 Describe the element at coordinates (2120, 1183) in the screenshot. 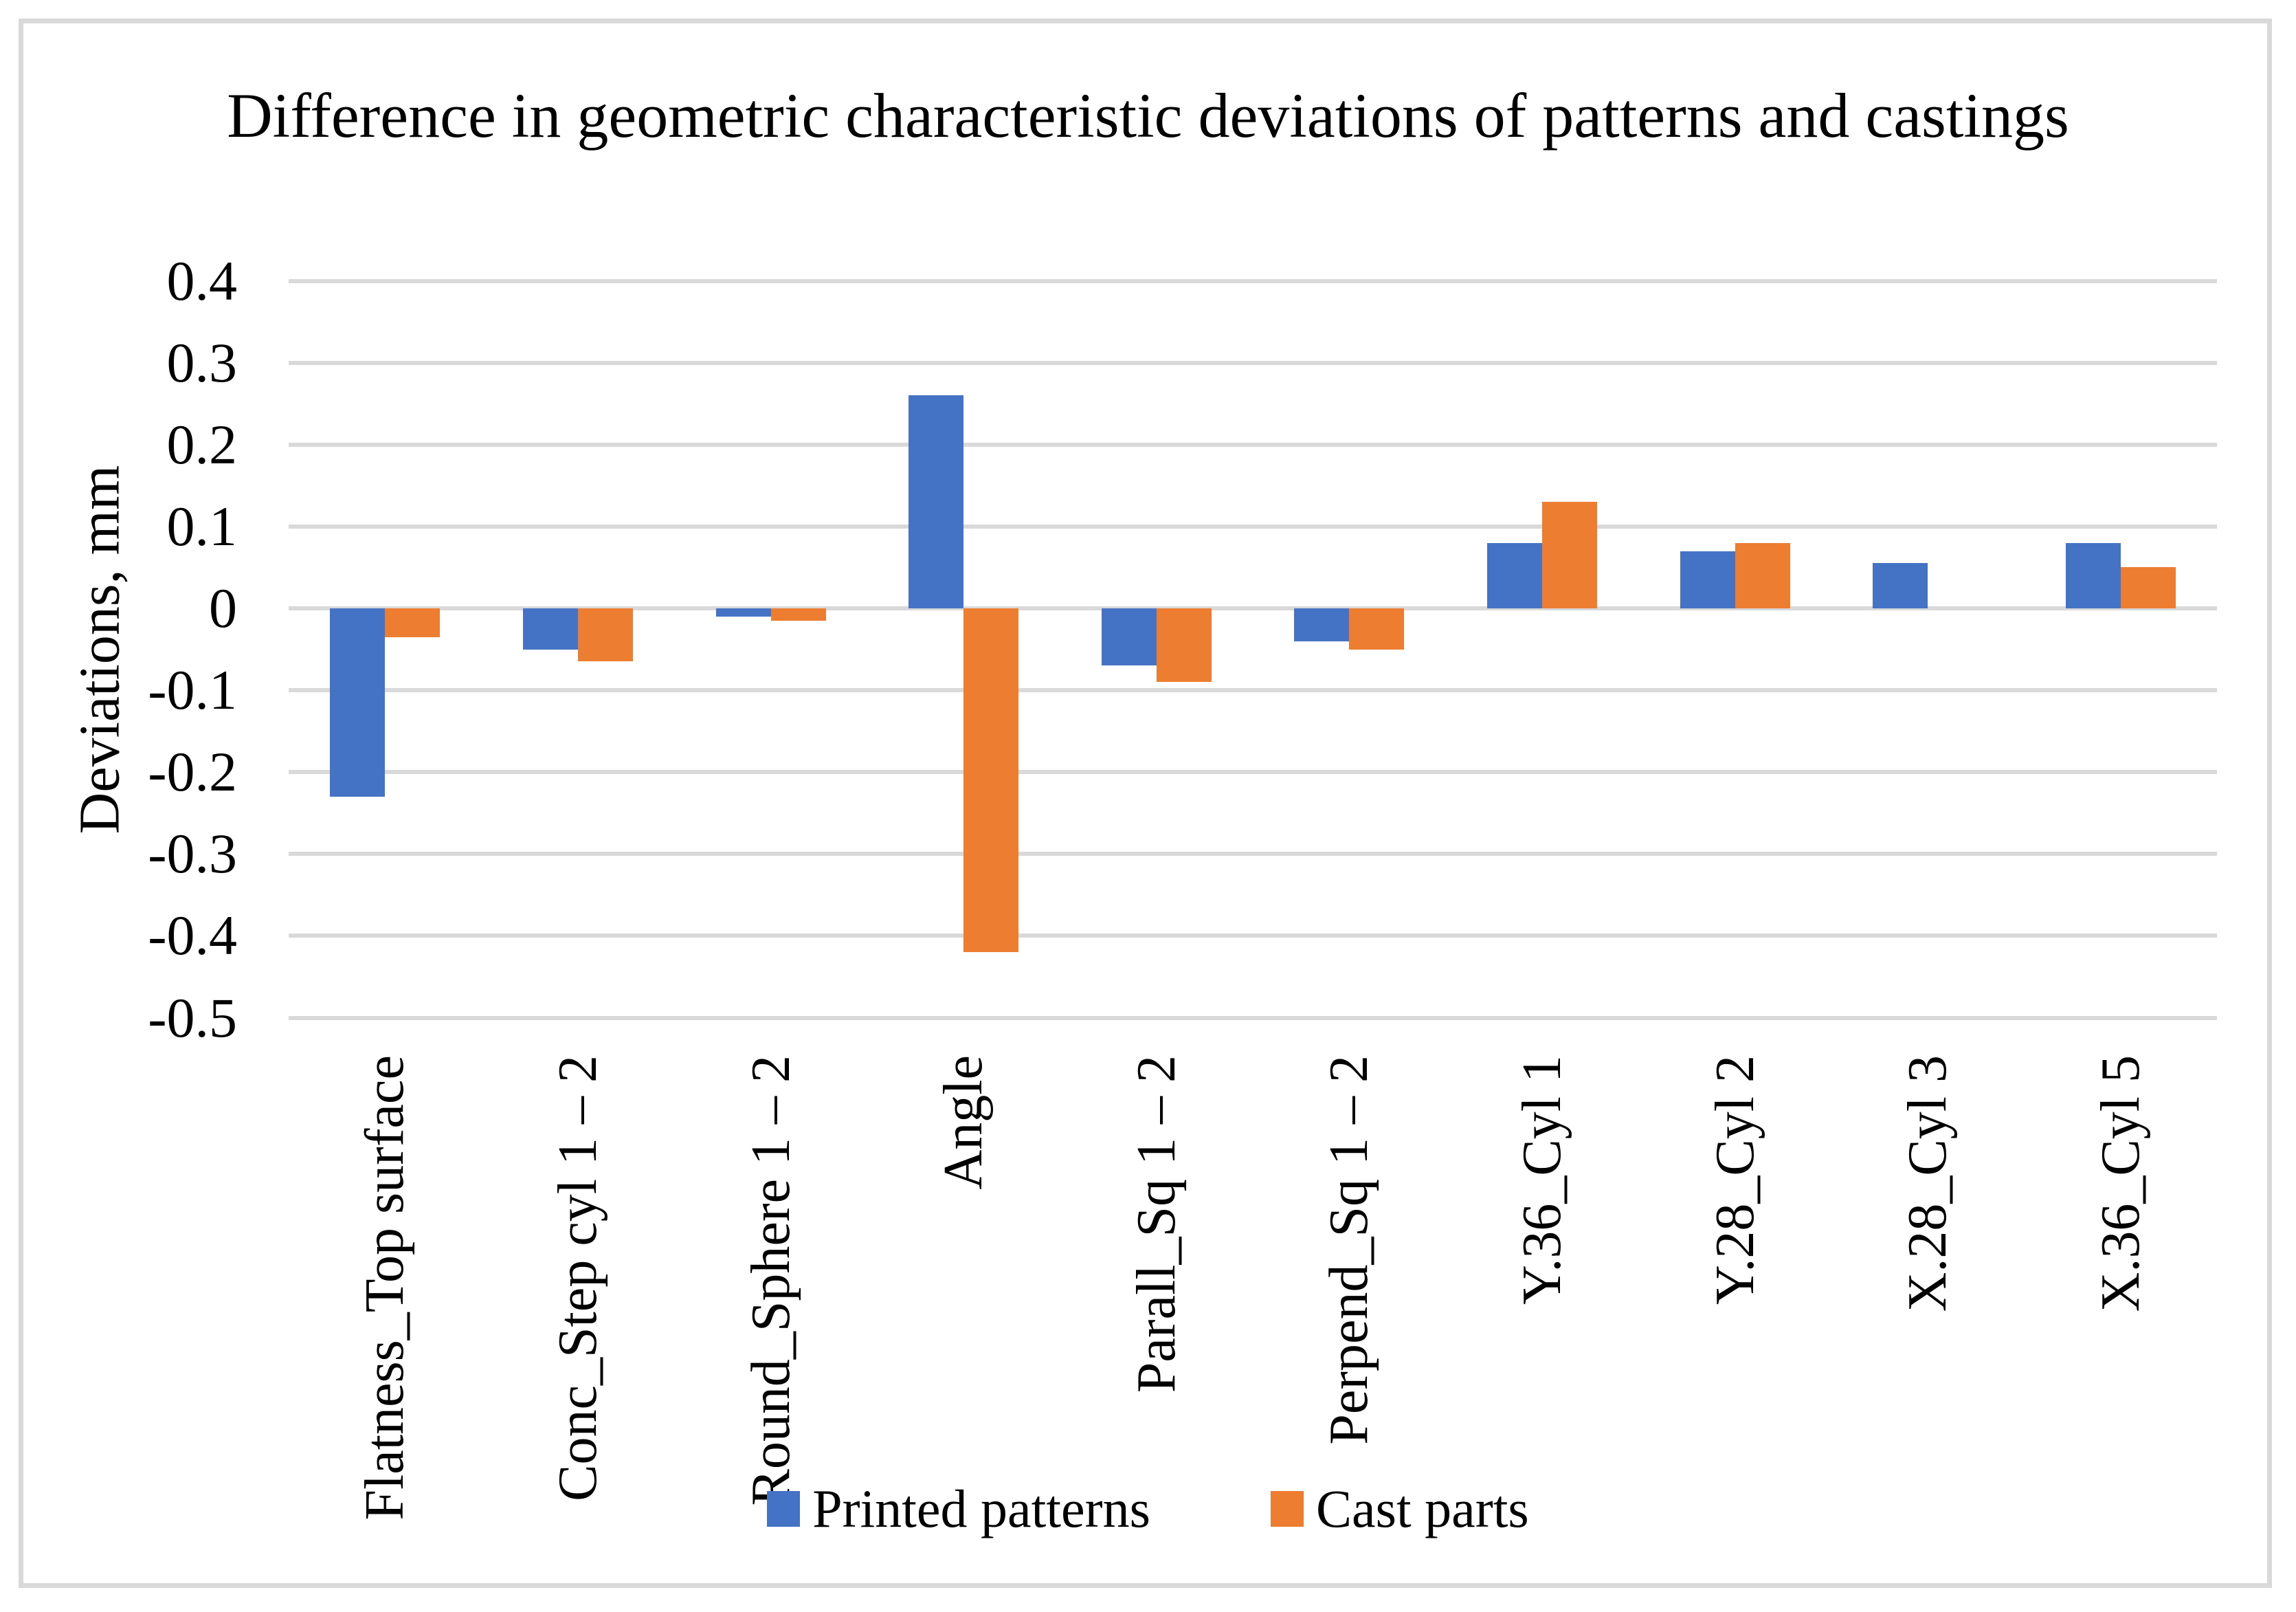

I see `x-axis-label: X.36_Cyl 5` at that location.